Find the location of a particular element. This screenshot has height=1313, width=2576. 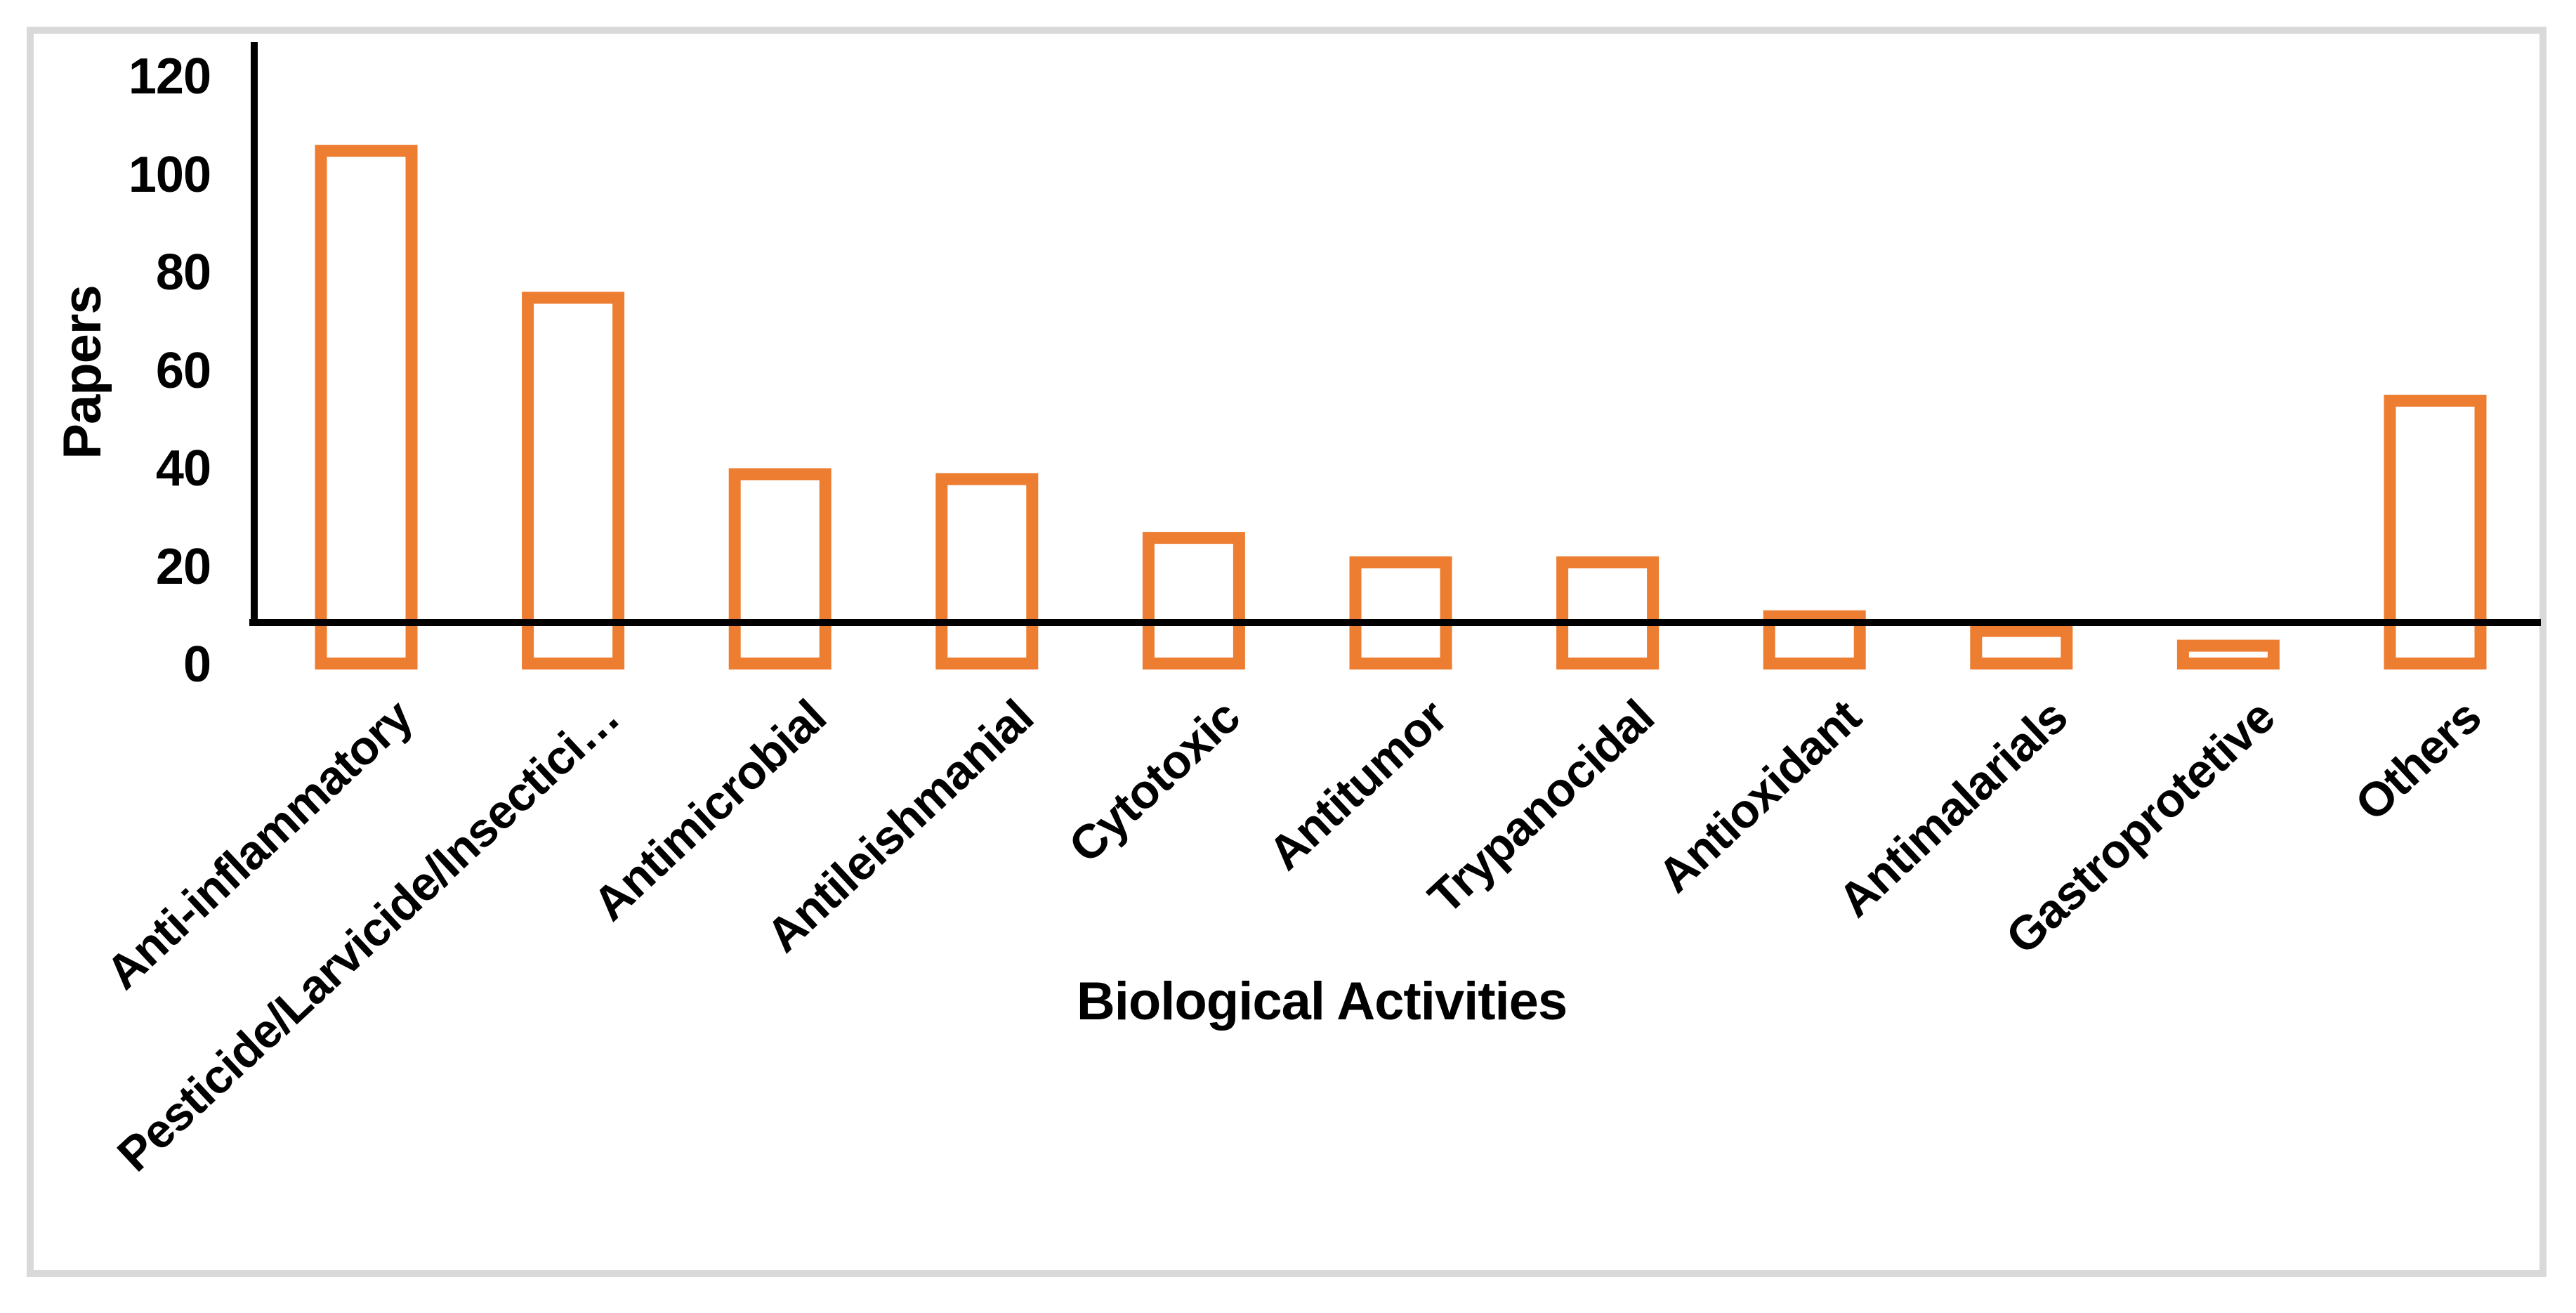

y-tick-label-80: 80 is located at coordinates (183, 272).